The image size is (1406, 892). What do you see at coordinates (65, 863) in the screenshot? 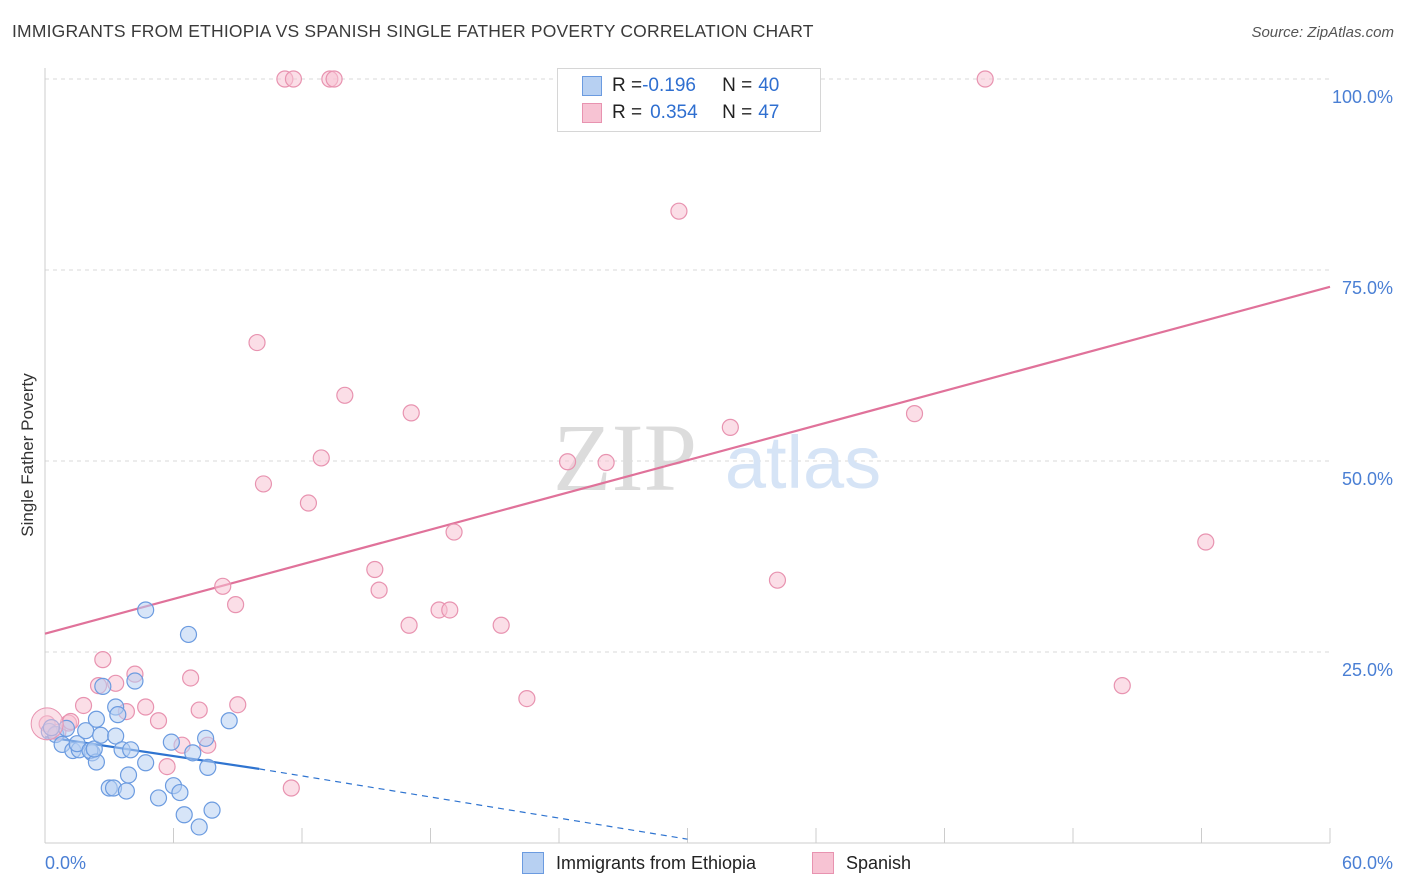
I see `x-tick-label: 0.0%` at bounding box center [65, 863].